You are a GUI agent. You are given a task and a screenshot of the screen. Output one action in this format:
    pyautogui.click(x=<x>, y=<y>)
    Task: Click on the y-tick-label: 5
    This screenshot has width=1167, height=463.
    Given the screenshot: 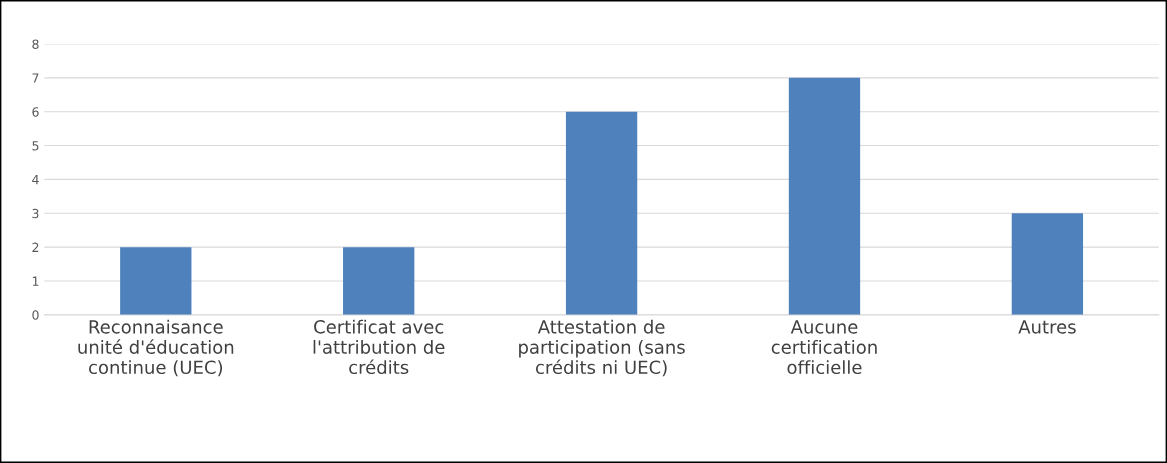 What is the action you would take?
    pyautogui.click(x=35, y=146)
    